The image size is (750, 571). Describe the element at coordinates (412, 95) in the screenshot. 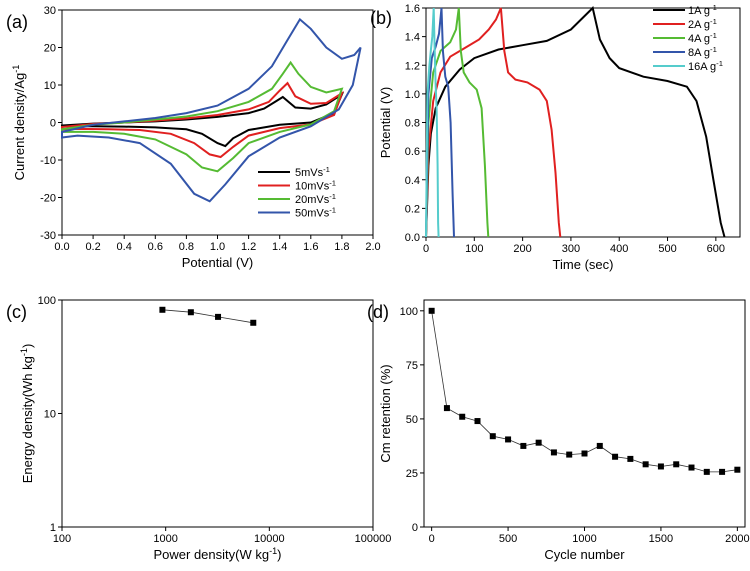

I see `y-tick-label: 1.0` at that location.